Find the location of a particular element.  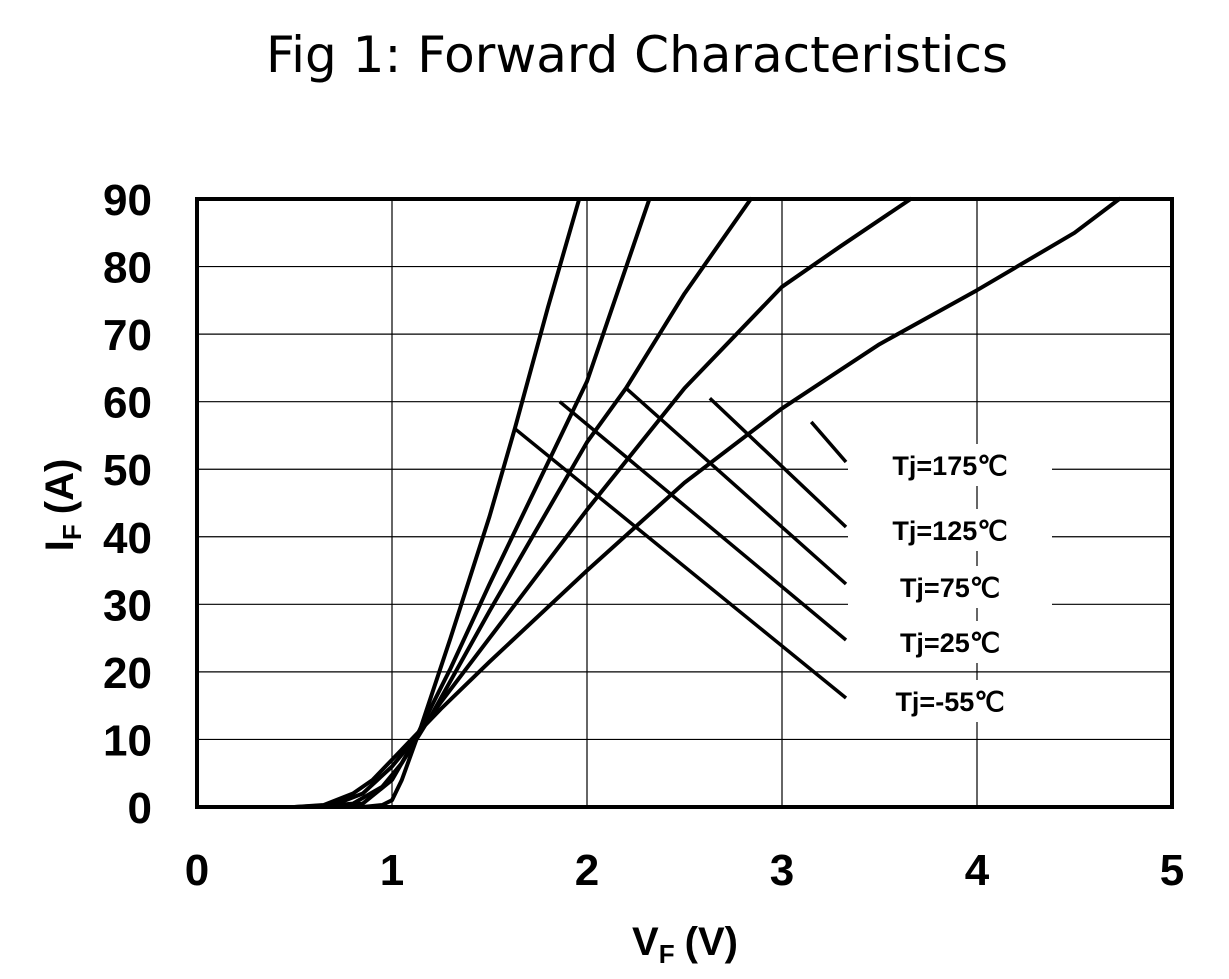

y-axis-label-unit: (A) is located at coordinates (60, 487).